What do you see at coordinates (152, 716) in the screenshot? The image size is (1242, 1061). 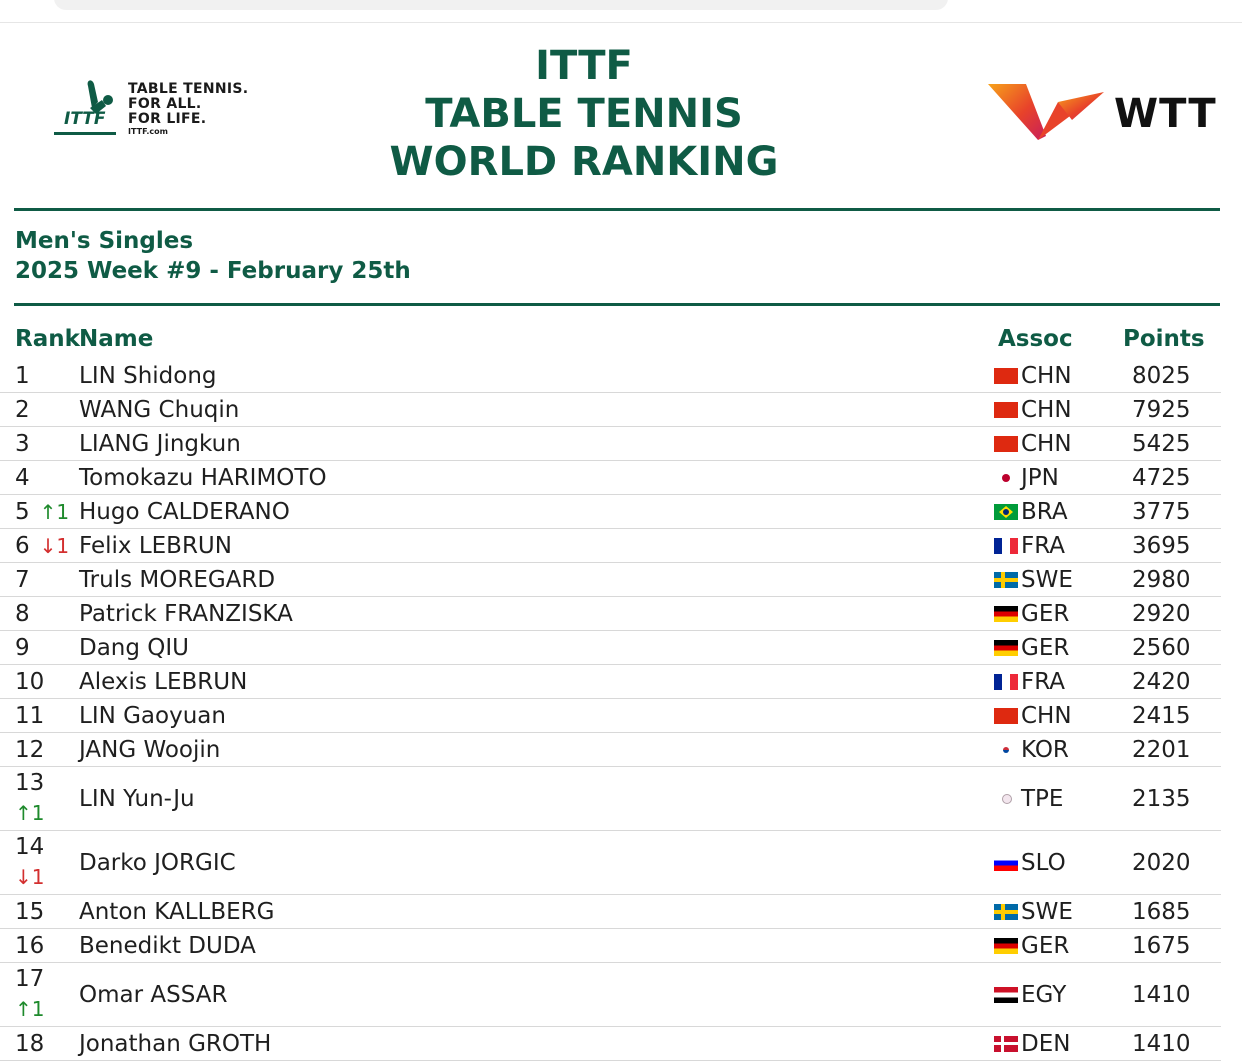 I see `player-name: LIN Gaoyuan` at bounding box center [152, 716].